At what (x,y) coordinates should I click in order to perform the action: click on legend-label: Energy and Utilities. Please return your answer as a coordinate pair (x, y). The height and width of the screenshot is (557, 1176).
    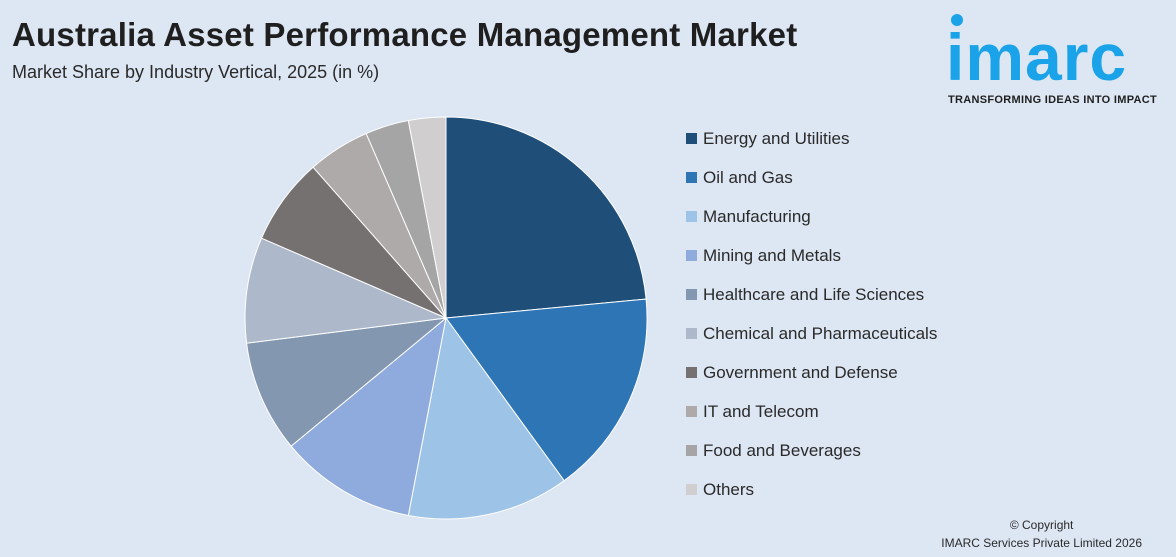
    Looking at the image, I should click on (776, 138).